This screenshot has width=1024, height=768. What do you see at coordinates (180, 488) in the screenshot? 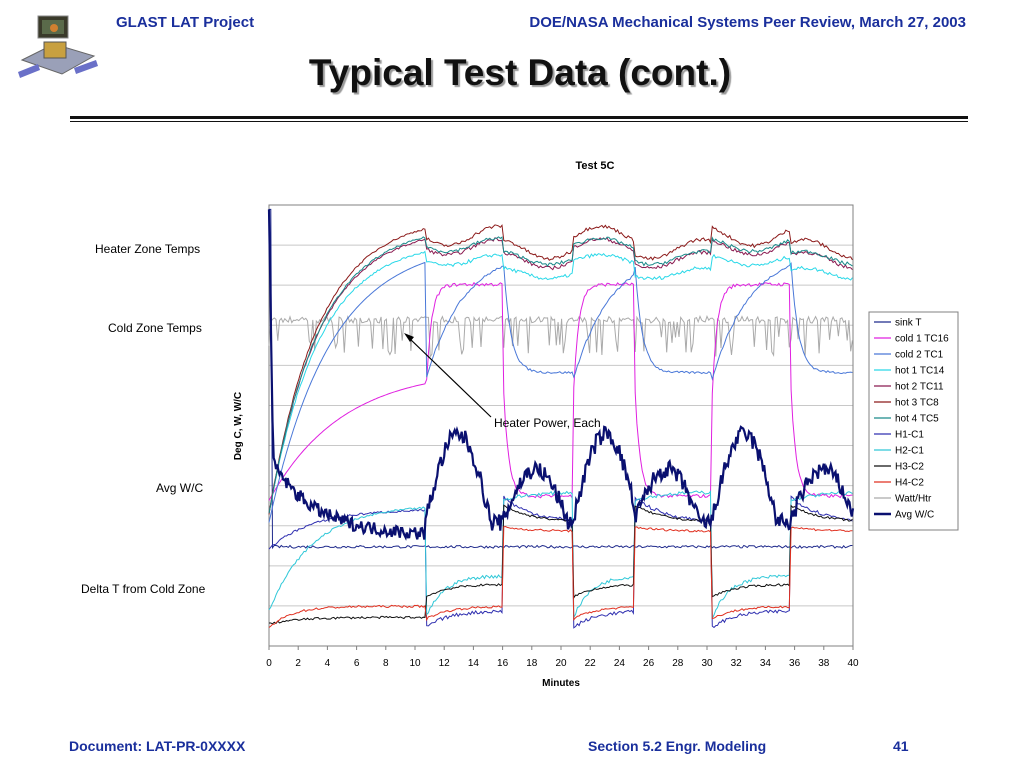
I see `label-avg-wc: Avg W/C` at bounding box center [180, 488].